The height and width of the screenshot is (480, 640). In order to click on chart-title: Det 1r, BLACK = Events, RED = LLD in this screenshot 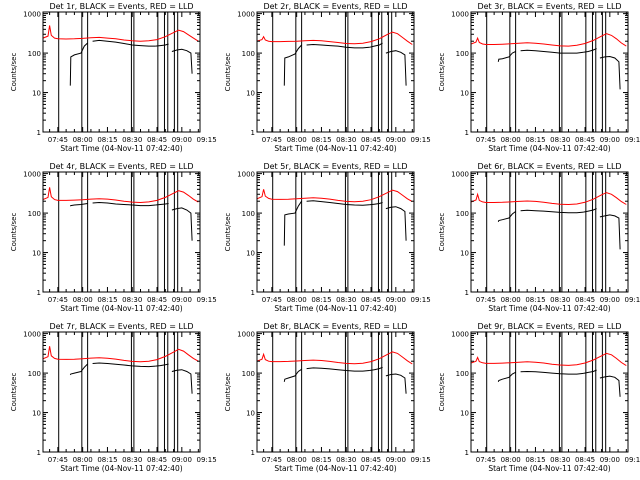, I will do `click(121, 6)`.